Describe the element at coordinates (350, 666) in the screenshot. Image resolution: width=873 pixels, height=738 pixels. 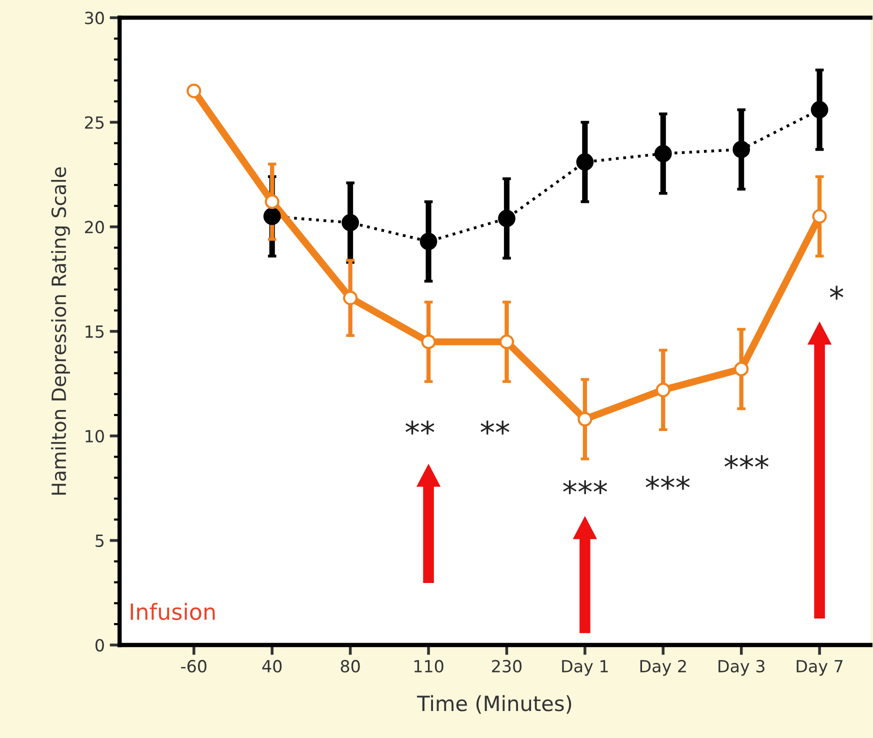
I see `x-tick-label: 80` at that location.